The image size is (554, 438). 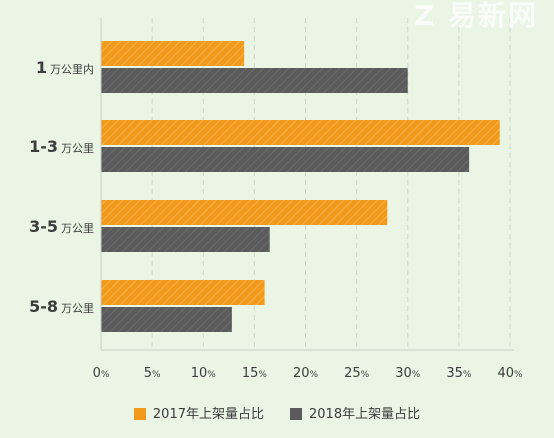 I want to click on category-label: 1-3 万公里, so click(x=61, y=146).